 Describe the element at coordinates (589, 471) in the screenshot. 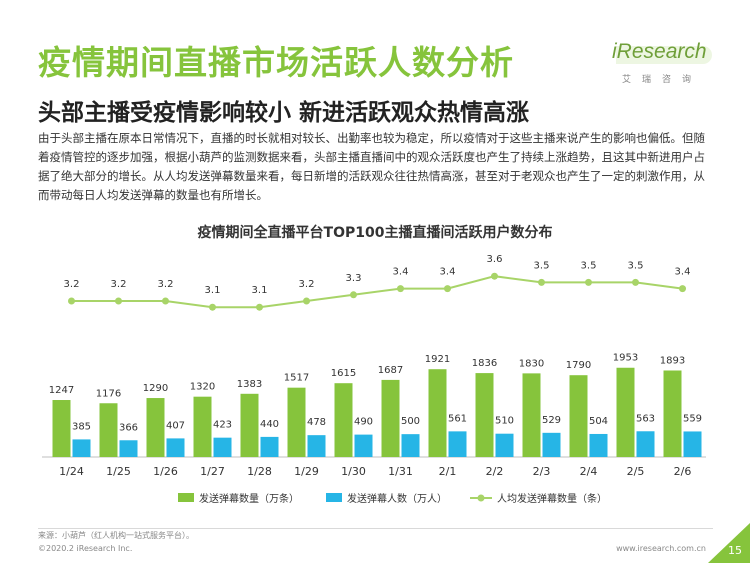

I see `x-tick-label: 2/4` at that location.